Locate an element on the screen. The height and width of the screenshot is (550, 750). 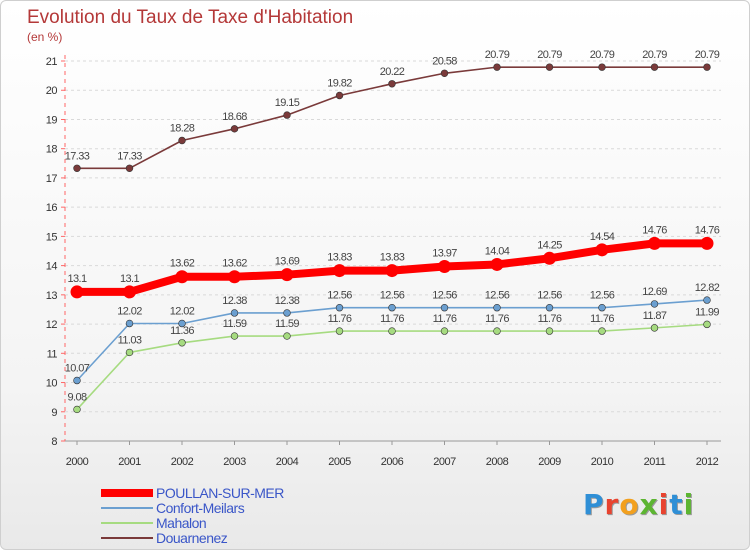
data-label: 14.76 is located at coordinates (654, 230).